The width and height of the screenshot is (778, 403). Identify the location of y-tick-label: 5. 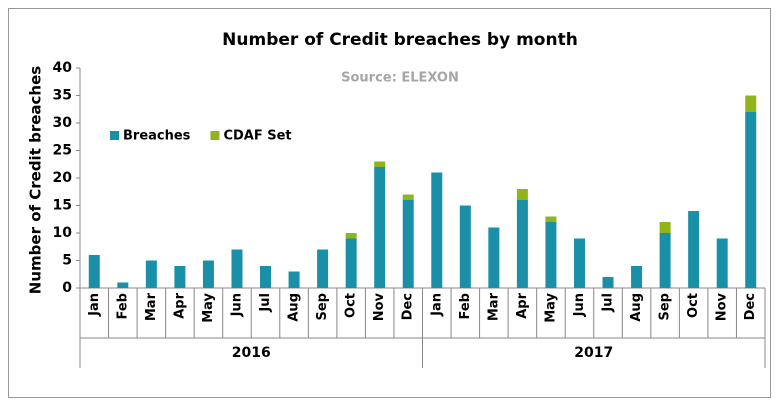
(67, 261).